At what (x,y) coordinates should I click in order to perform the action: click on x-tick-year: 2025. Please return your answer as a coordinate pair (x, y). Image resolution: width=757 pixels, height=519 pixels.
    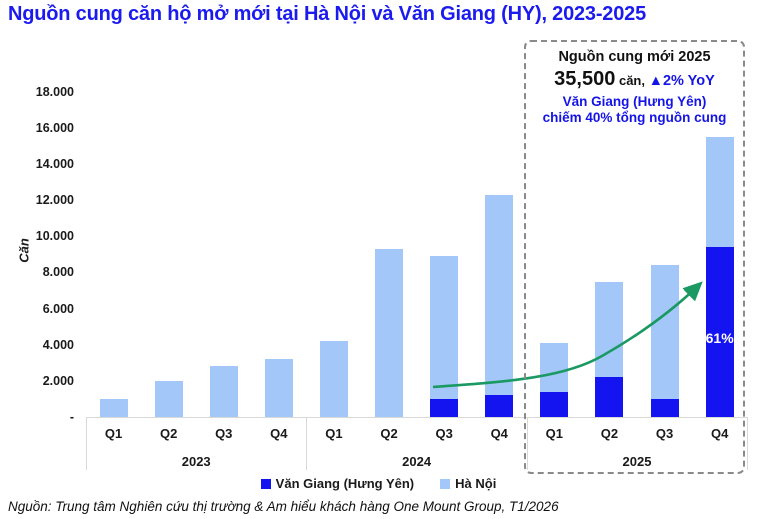
    Looking at the image, I should click on (637, 461).